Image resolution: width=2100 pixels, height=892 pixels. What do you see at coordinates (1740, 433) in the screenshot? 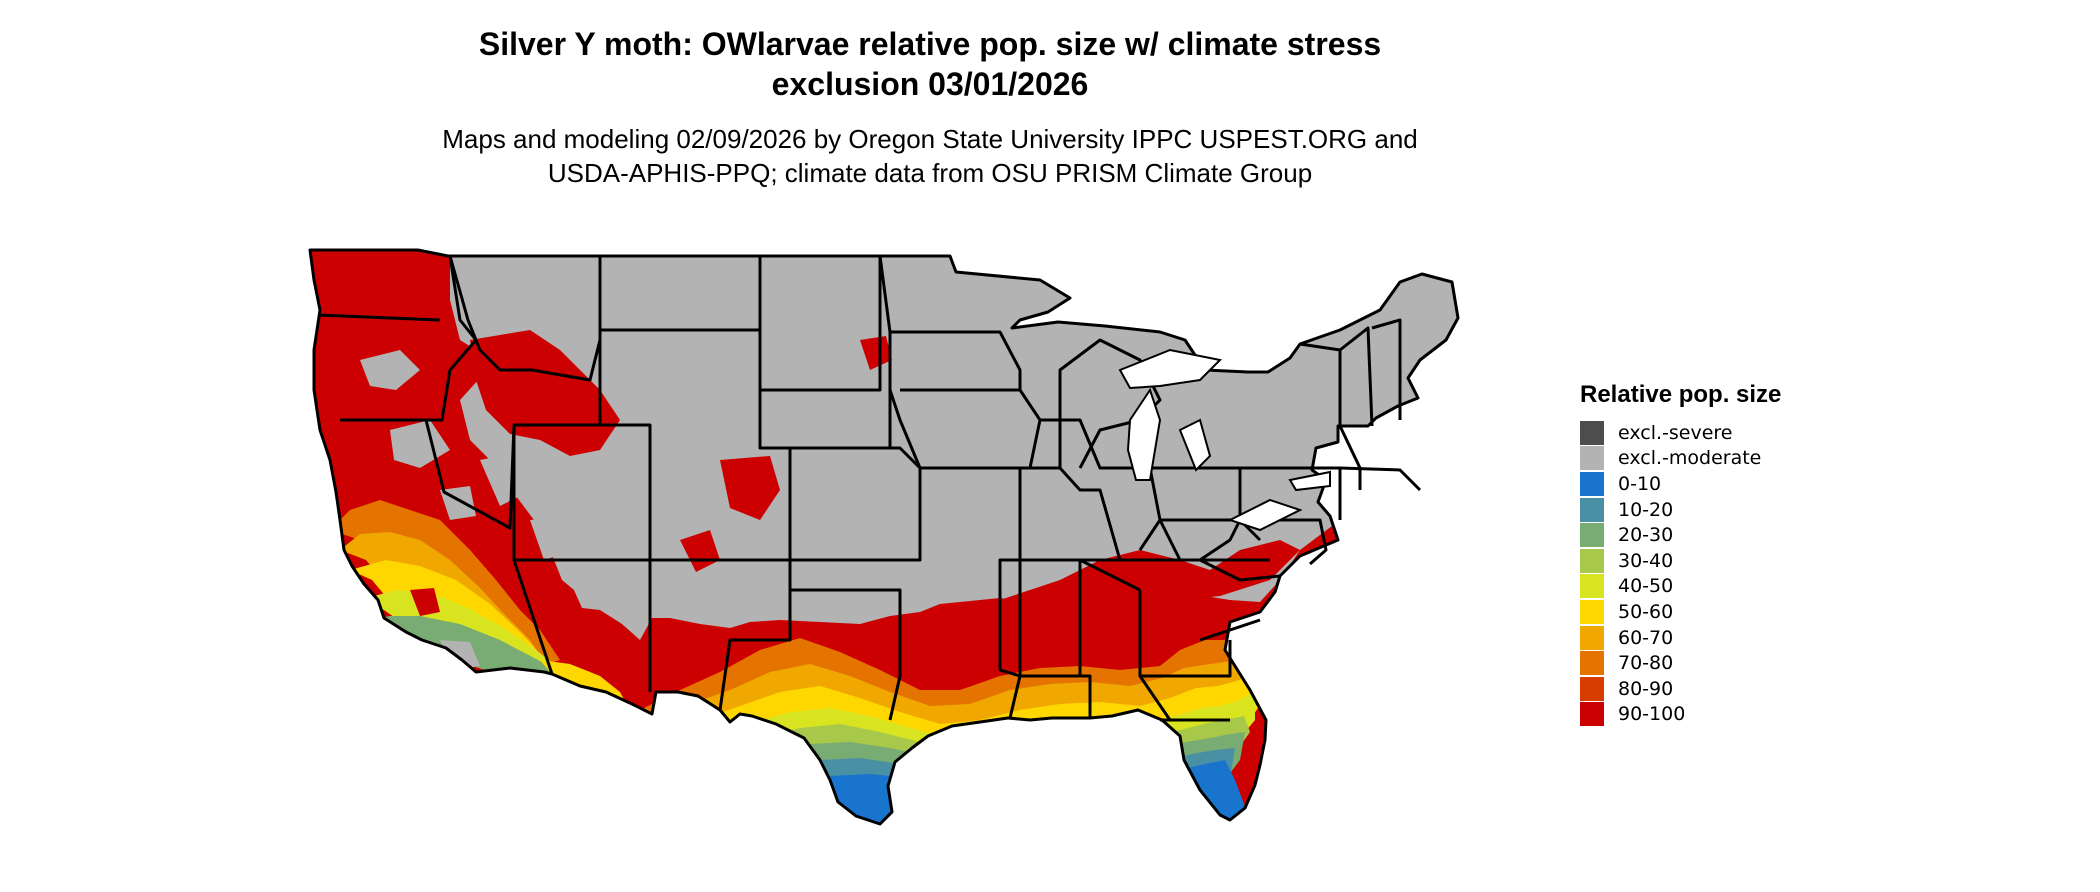
I see `legend-item: excl.-severe` at bounding box center [1740, 433].